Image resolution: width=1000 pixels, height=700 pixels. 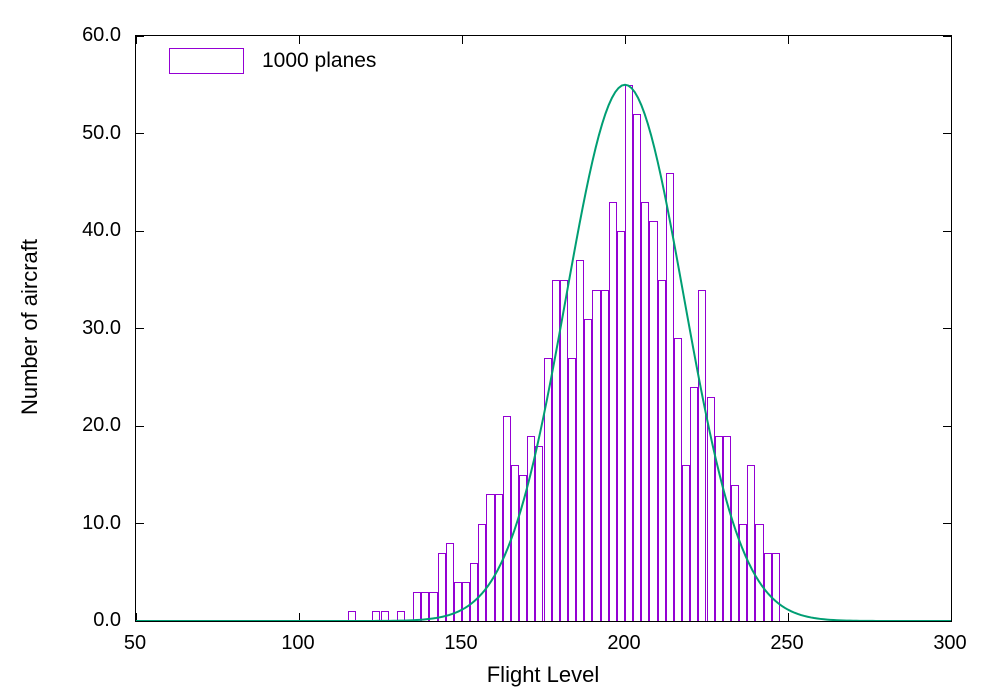 I want to click on x-axis-label: Flight Level, so click(x=543, y=674).